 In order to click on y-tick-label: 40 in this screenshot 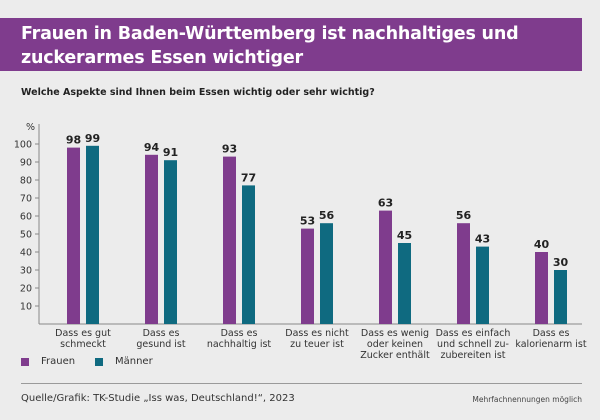, I will do `click(26, 253)`.